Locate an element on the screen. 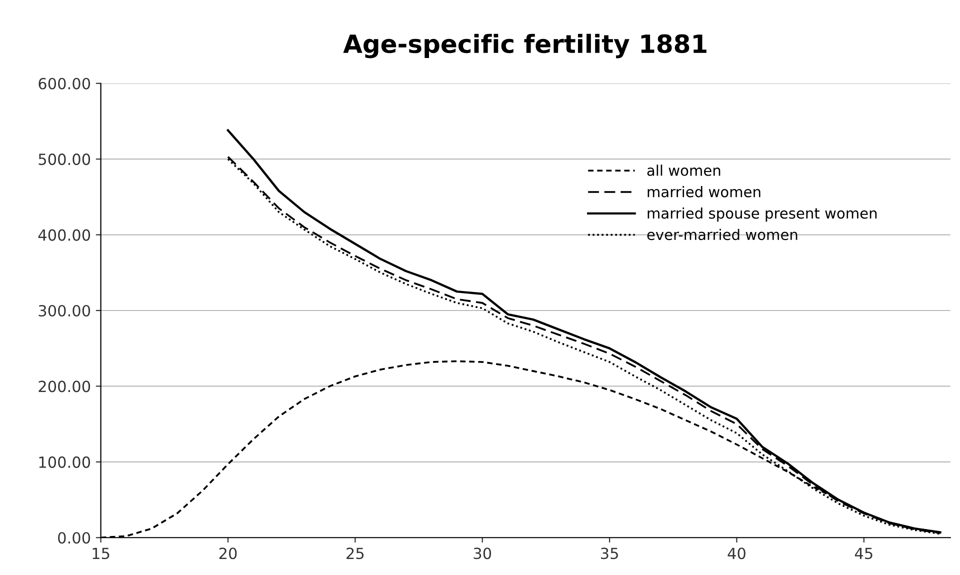  x-tick-label: 45 is located at coordinates (863, 554).